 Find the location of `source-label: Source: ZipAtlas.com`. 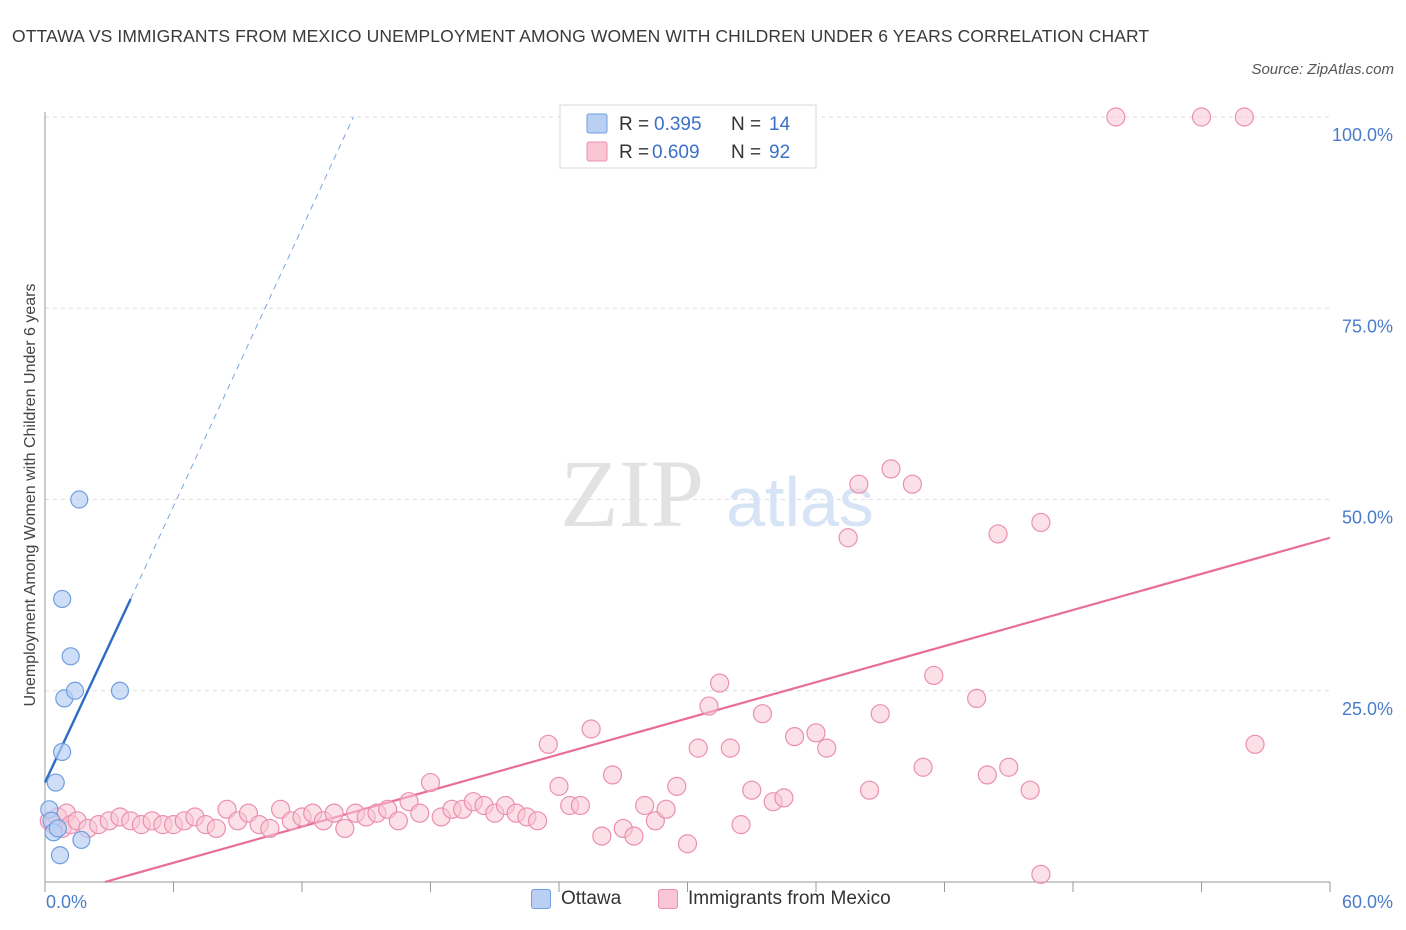

source-label: Source: ZipAtlas.com is located at coordinates (1322, 69).